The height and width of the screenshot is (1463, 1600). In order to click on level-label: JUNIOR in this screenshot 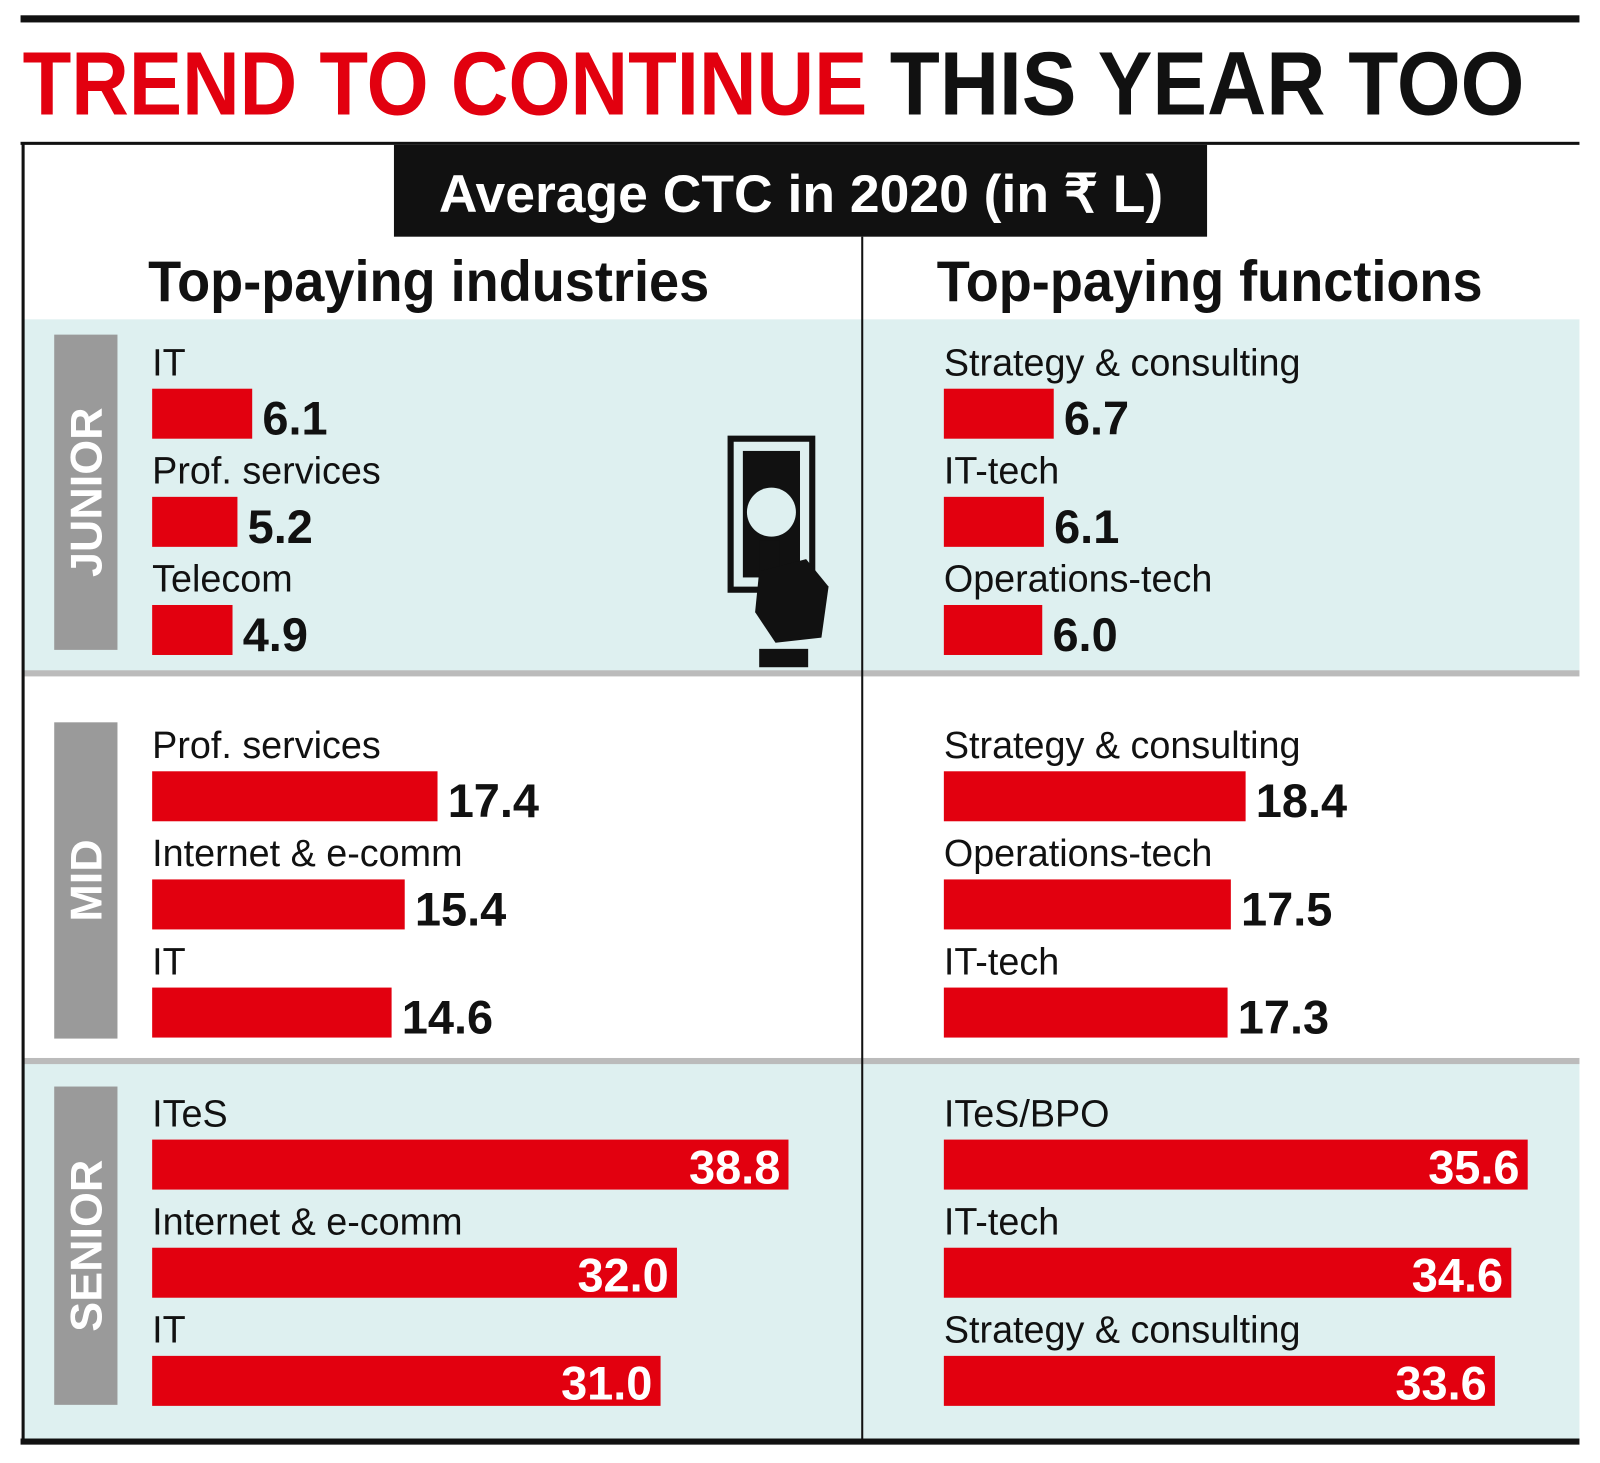, I will do `click(85, 492)`.